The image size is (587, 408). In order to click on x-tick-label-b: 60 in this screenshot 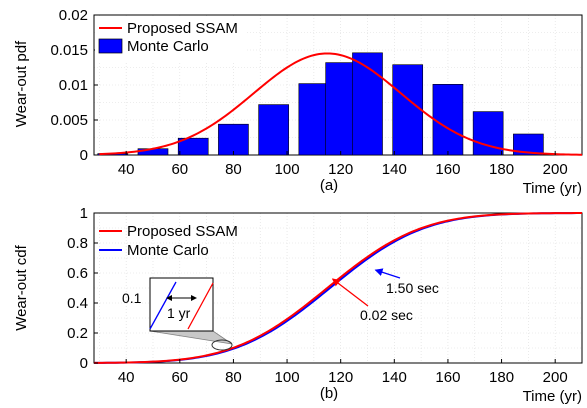, I will do `click(179, 377)`.